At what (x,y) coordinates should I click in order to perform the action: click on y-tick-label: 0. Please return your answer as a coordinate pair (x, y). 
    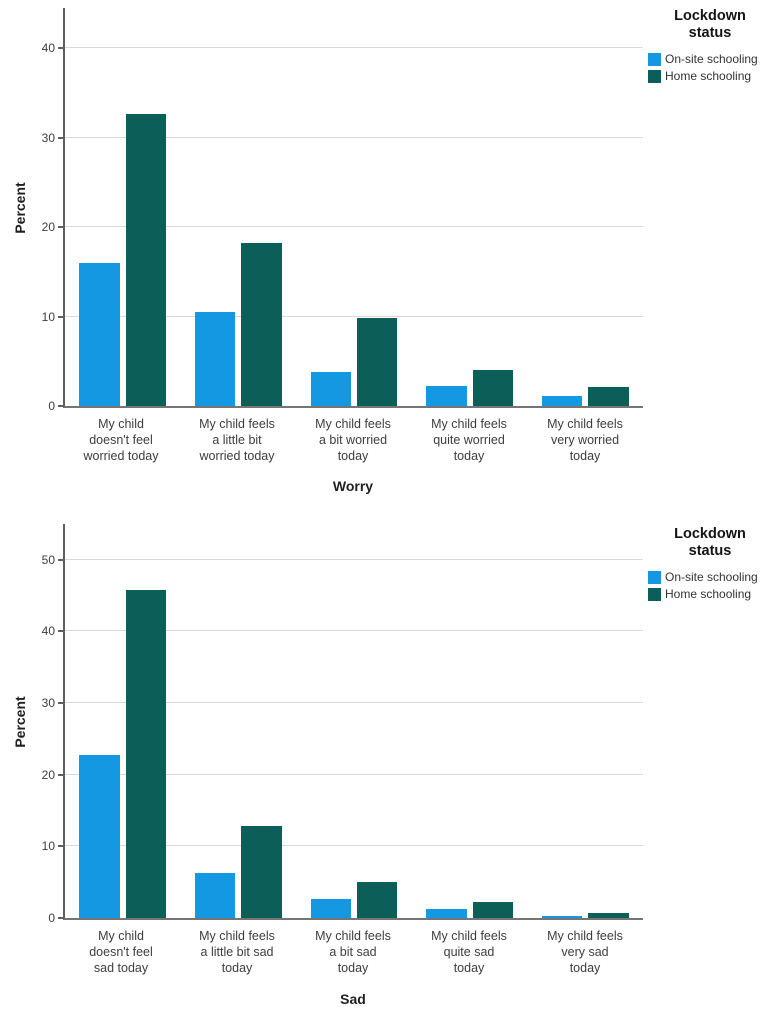
    Looking at the image, I should click on (51, 406).